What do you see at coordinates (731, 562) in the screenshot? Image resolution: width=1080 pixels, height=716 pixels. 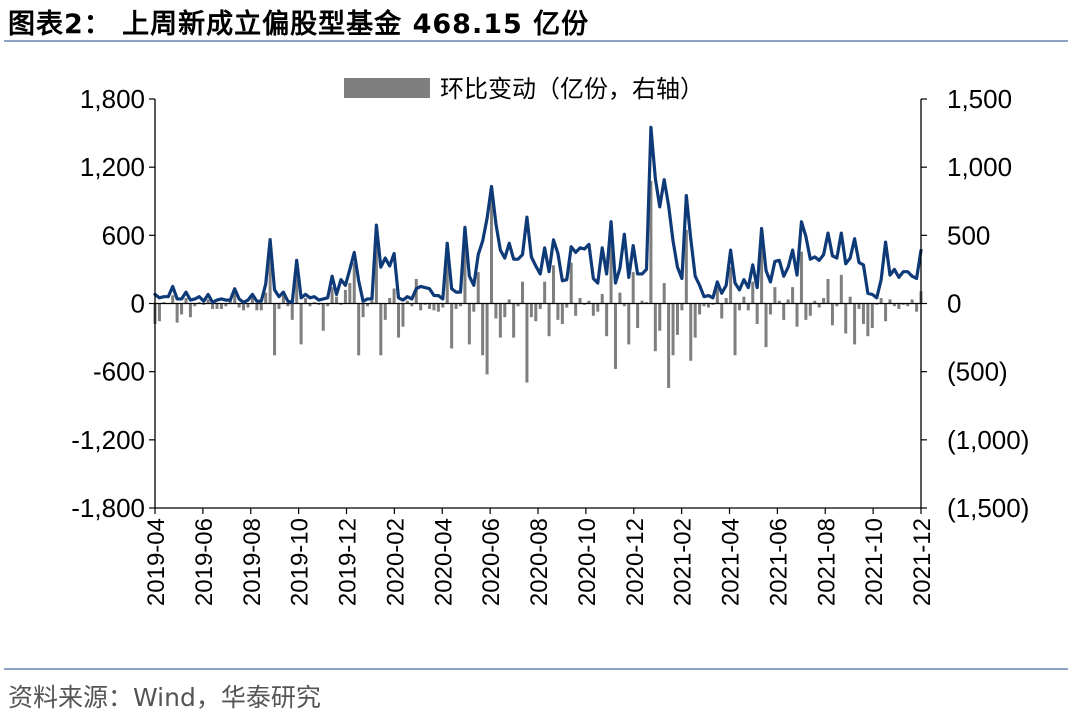 I see `x-tick-label: 2021-04` at bounding box center [731, 562].